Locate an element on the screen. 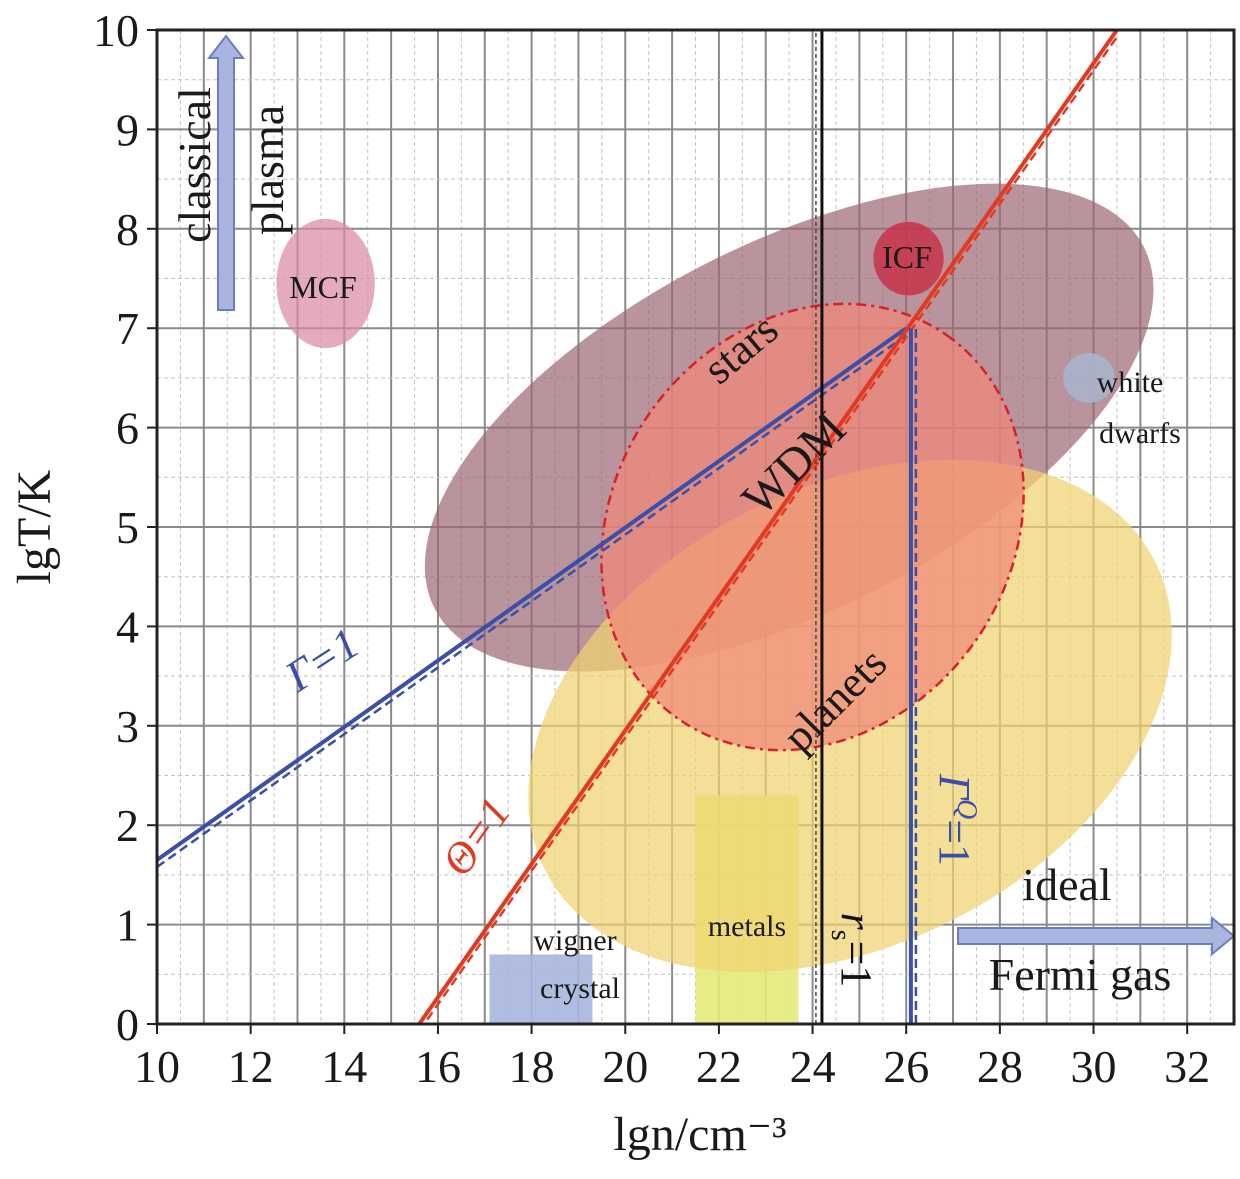 This screenshot has width=1240, height=1179. y-tick-label: 9 is located at coordinates (127, 129).